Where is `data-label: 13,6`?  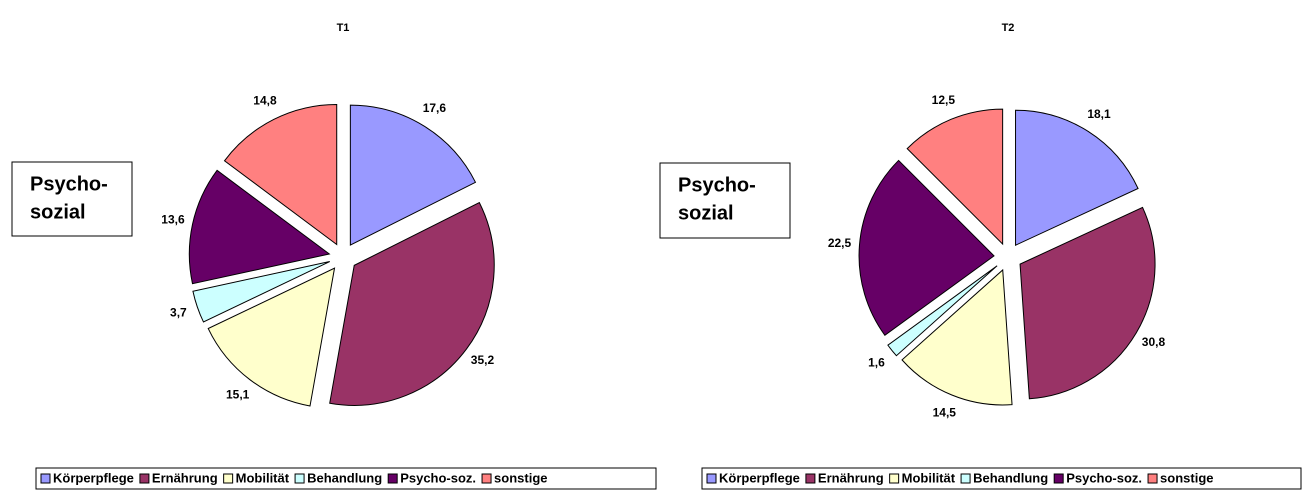
data-label: 13,6 is located at coordinates (173, 219).